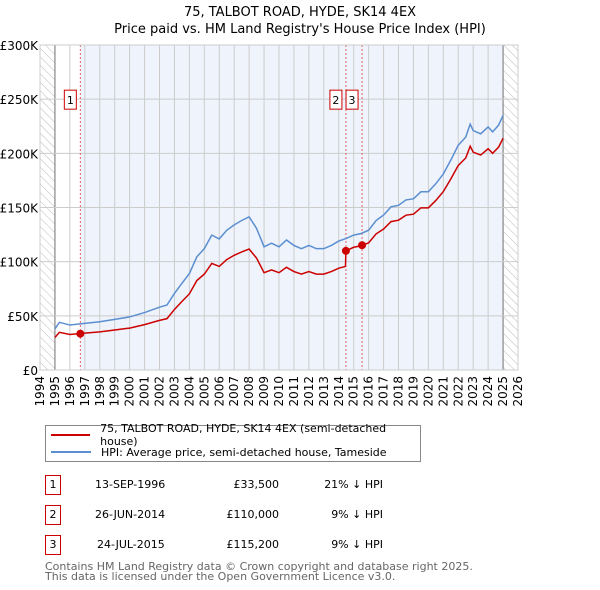 Image resolution: width=600 pixels, height=590 pixels. Describe the element at coordinates (130, 484) in the screenshot. I see `transaction-date: 13-SEP-1996` at that location.